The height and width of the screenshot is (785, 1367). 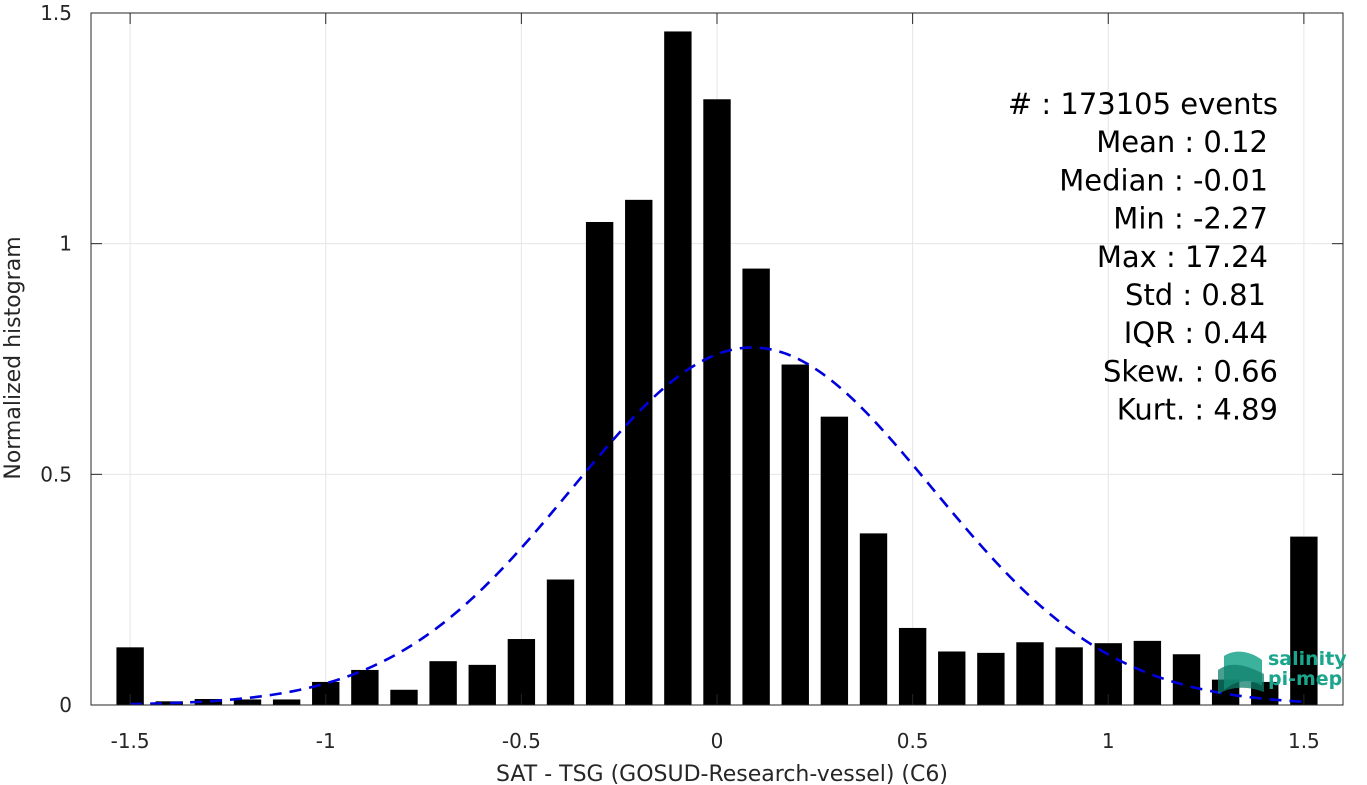 I want to click on x-tick-label-2: -0.5, so click(x=521, y=741).